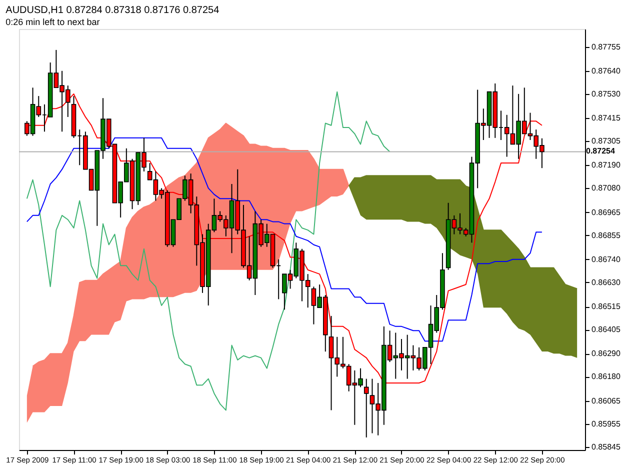  Describe the element at coordinates (606, 212) in the screenshot. I see `y-tick-label: 0.86965` at that location.